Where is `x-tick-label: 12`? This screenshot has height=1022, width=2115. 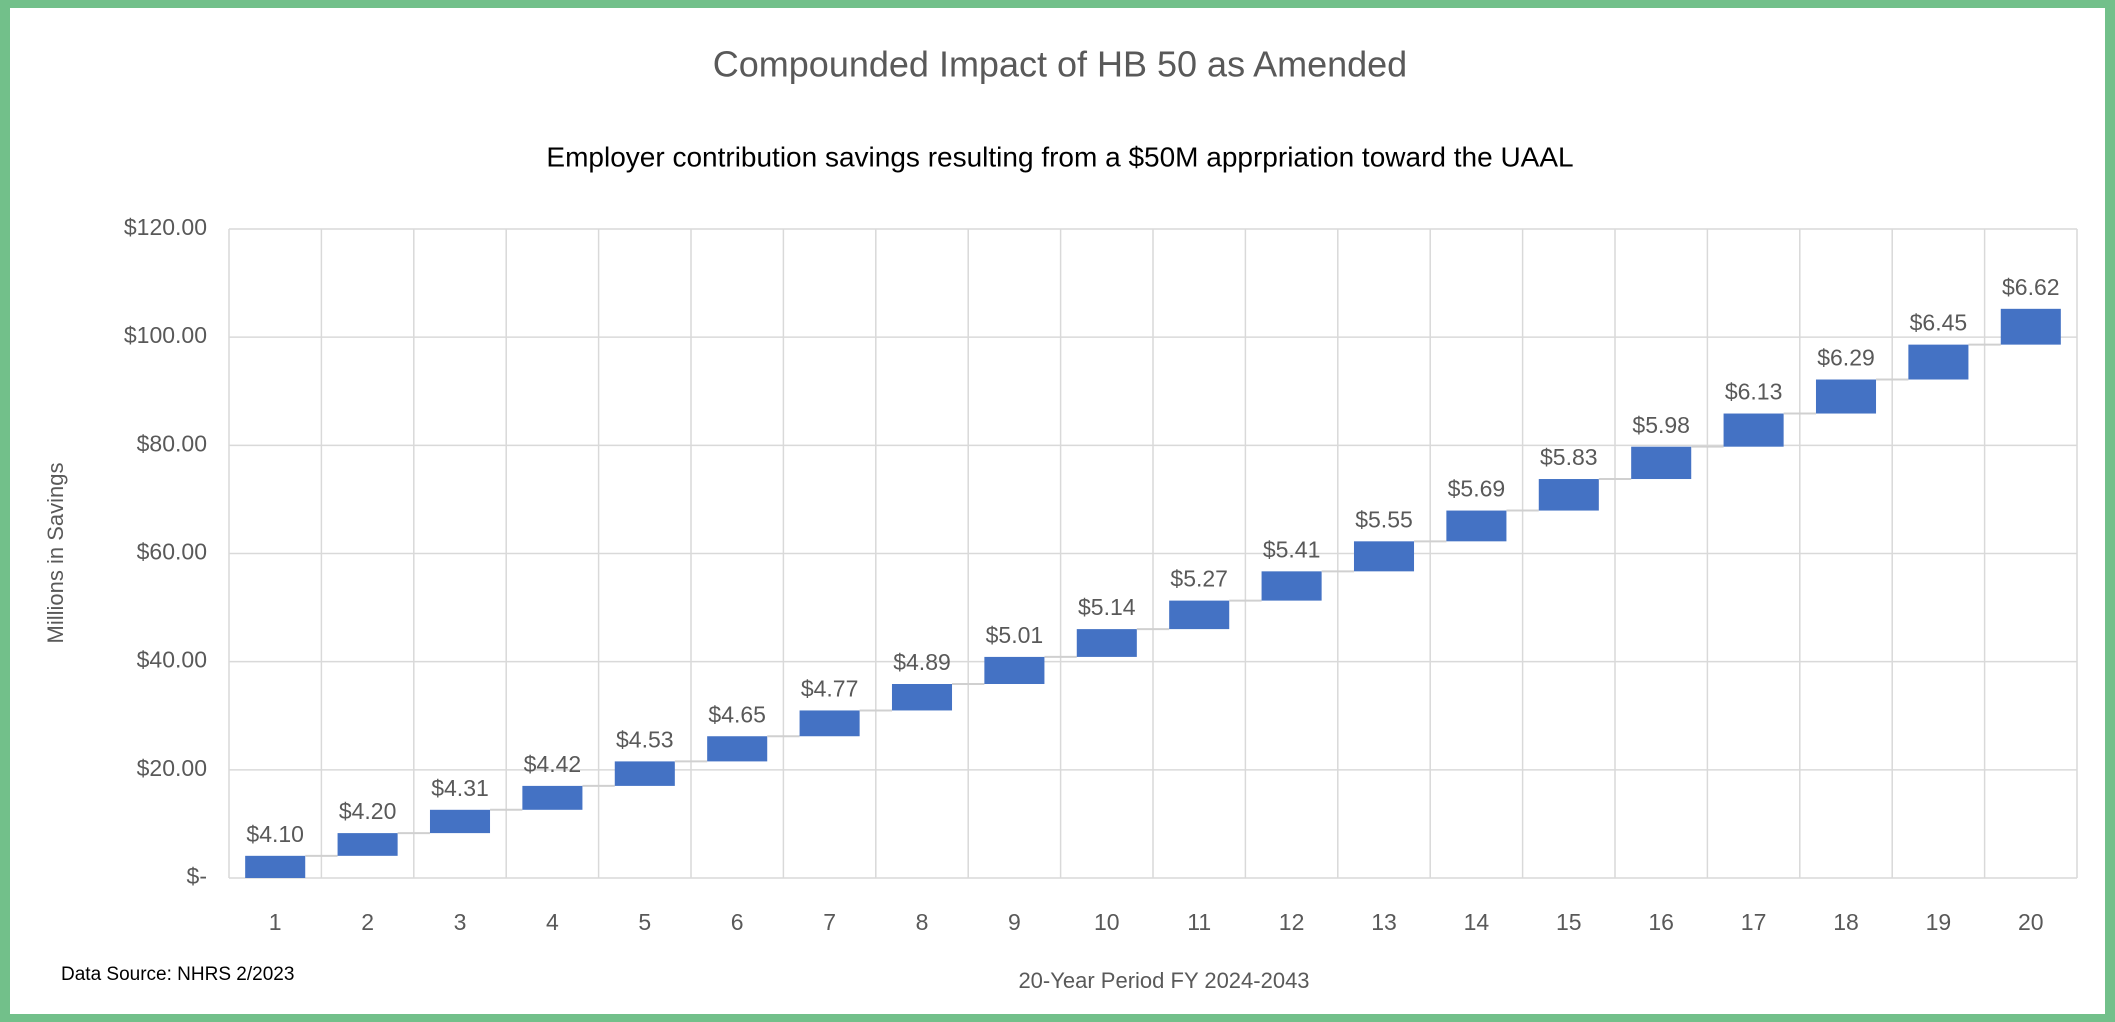 x-tick-label: 12 is located at coordinates (1292, 922).